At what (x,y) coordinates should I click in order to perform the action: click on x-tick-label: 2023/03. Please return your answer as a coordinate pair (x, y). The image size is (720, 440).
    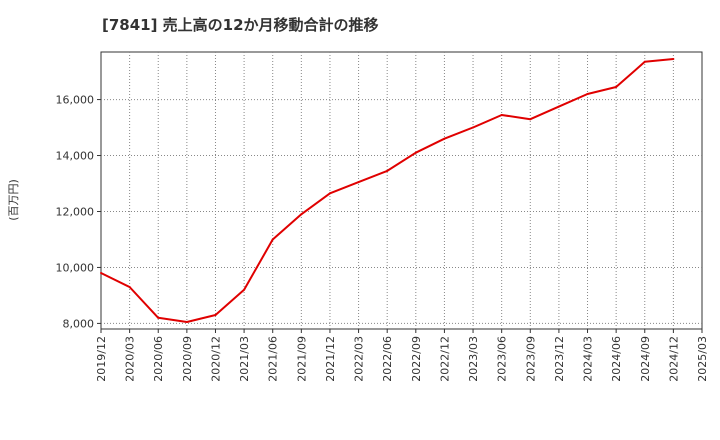
    Looking at the image, I should click on (473, 359).